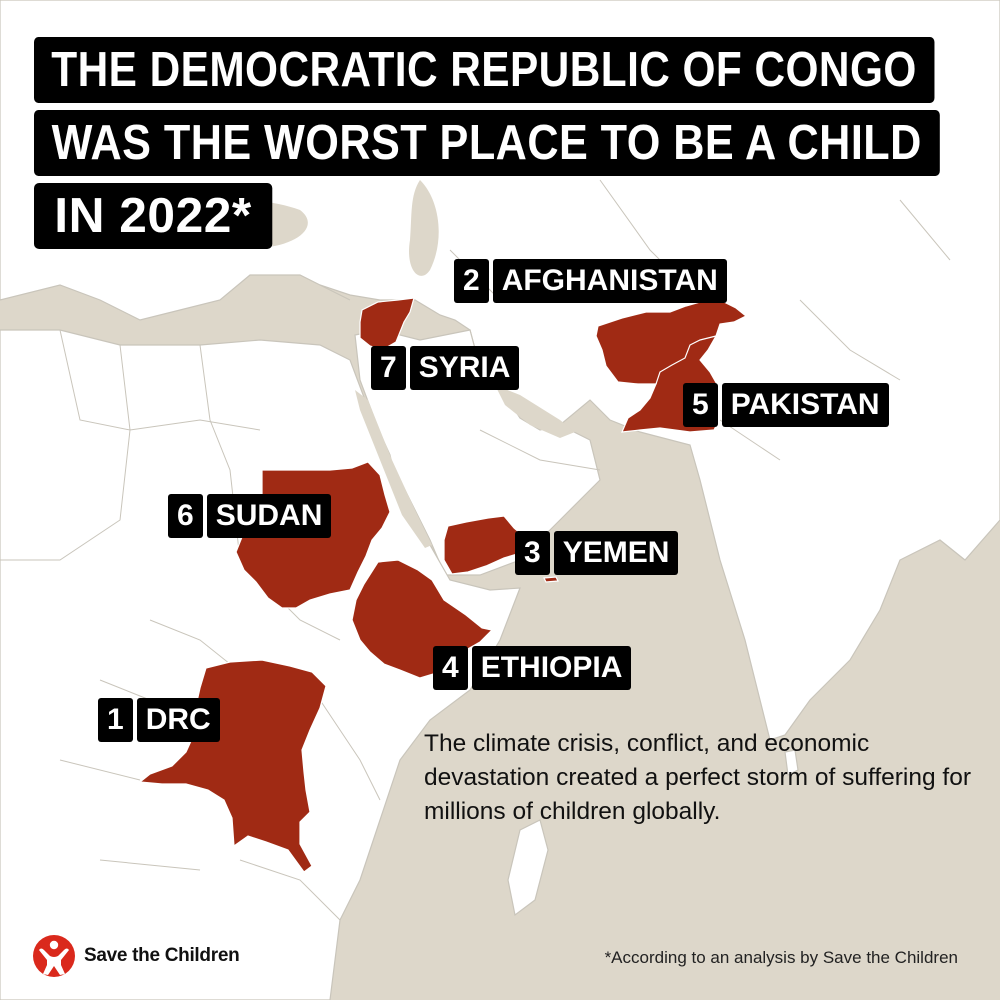 The image size is (1000, 1000). Describe the element at coordinates (115, 720) in the screenshot. I see `label-drc-rank: 1` at that location.